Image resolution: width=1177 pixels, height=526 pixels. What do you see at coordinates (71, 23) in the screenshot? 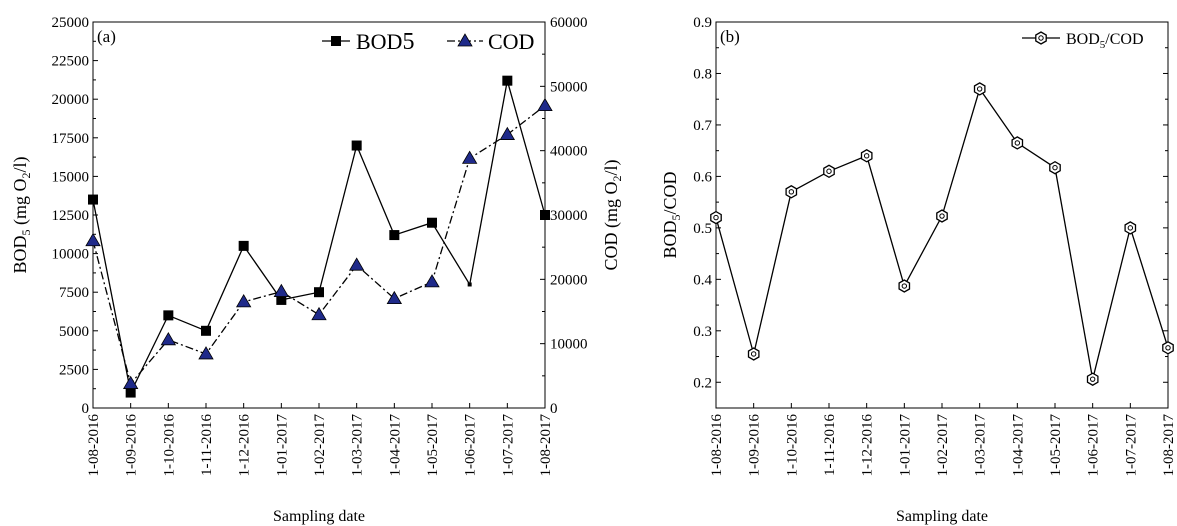
I see `left-tick-label: 25000` at bounding box center [71, 23].